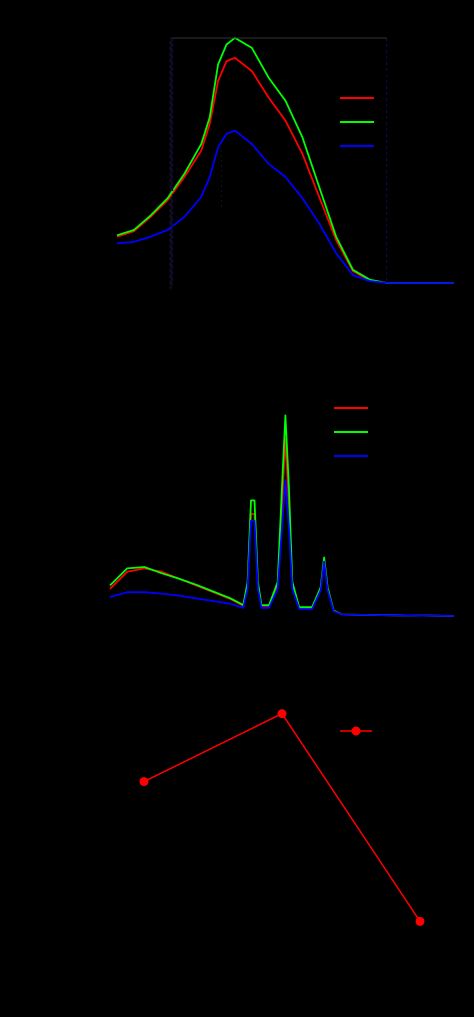 This screenshot has width=474, height=1017. What do you see at coordinates (213, 952) in the screenshot?
I see `x-tick-label: 1.5` at bounding box center [213, 952].